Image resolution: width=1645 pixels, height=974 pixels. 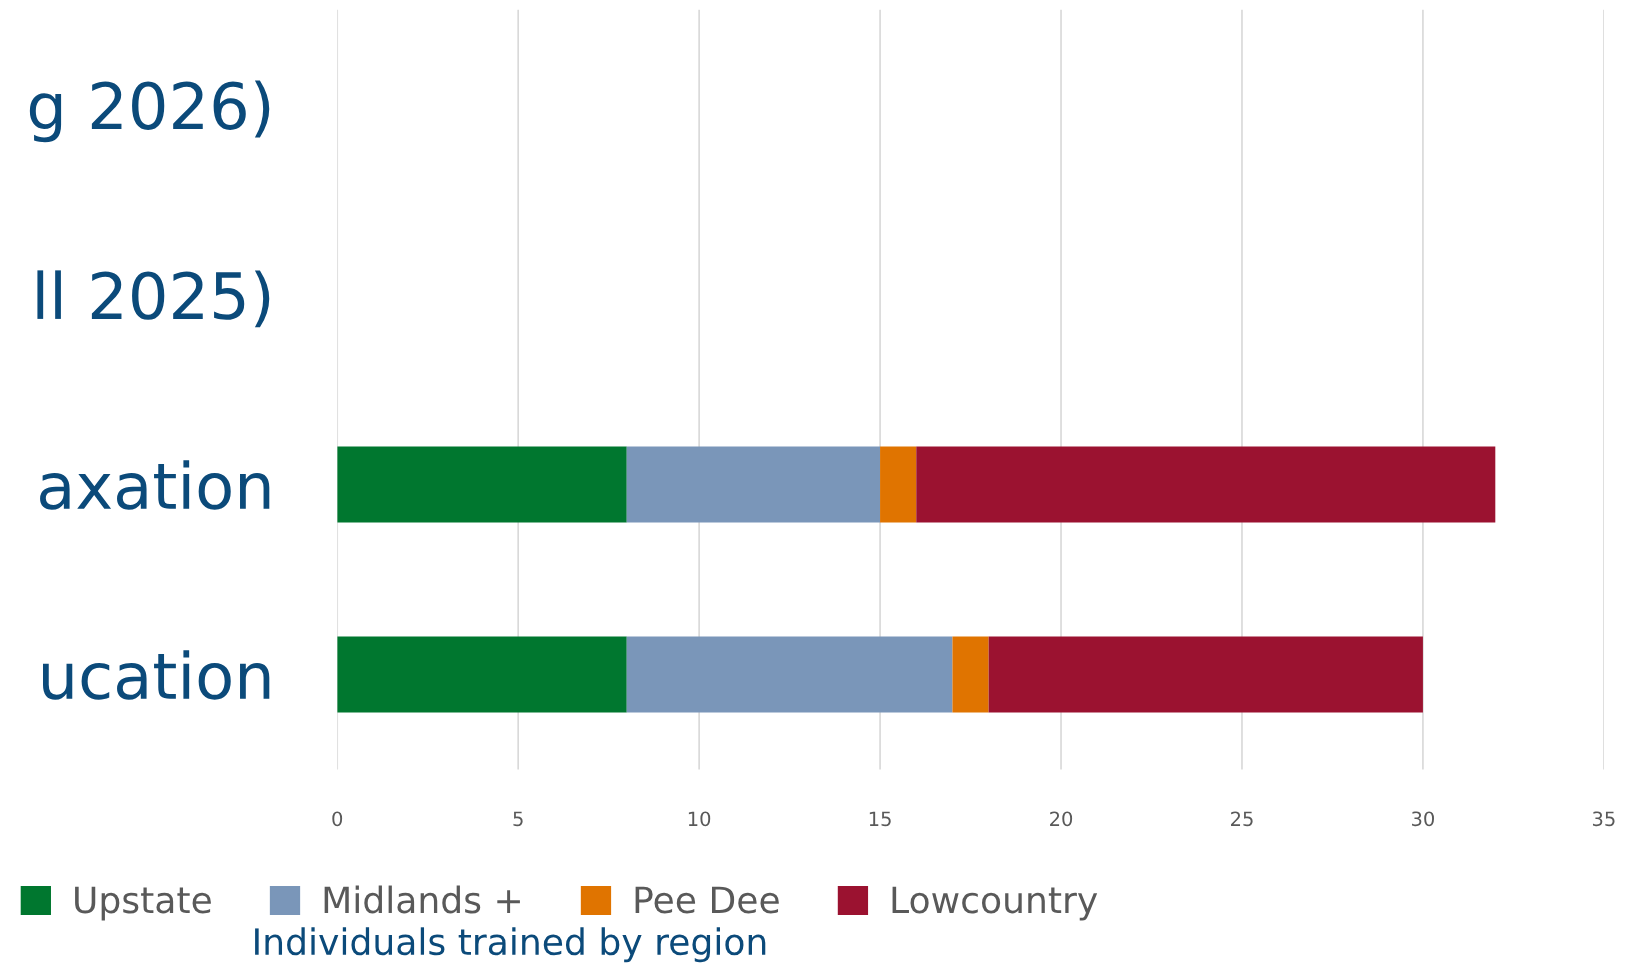 I want to click on x-tick-label: 30, so click(x=1423, y=819).